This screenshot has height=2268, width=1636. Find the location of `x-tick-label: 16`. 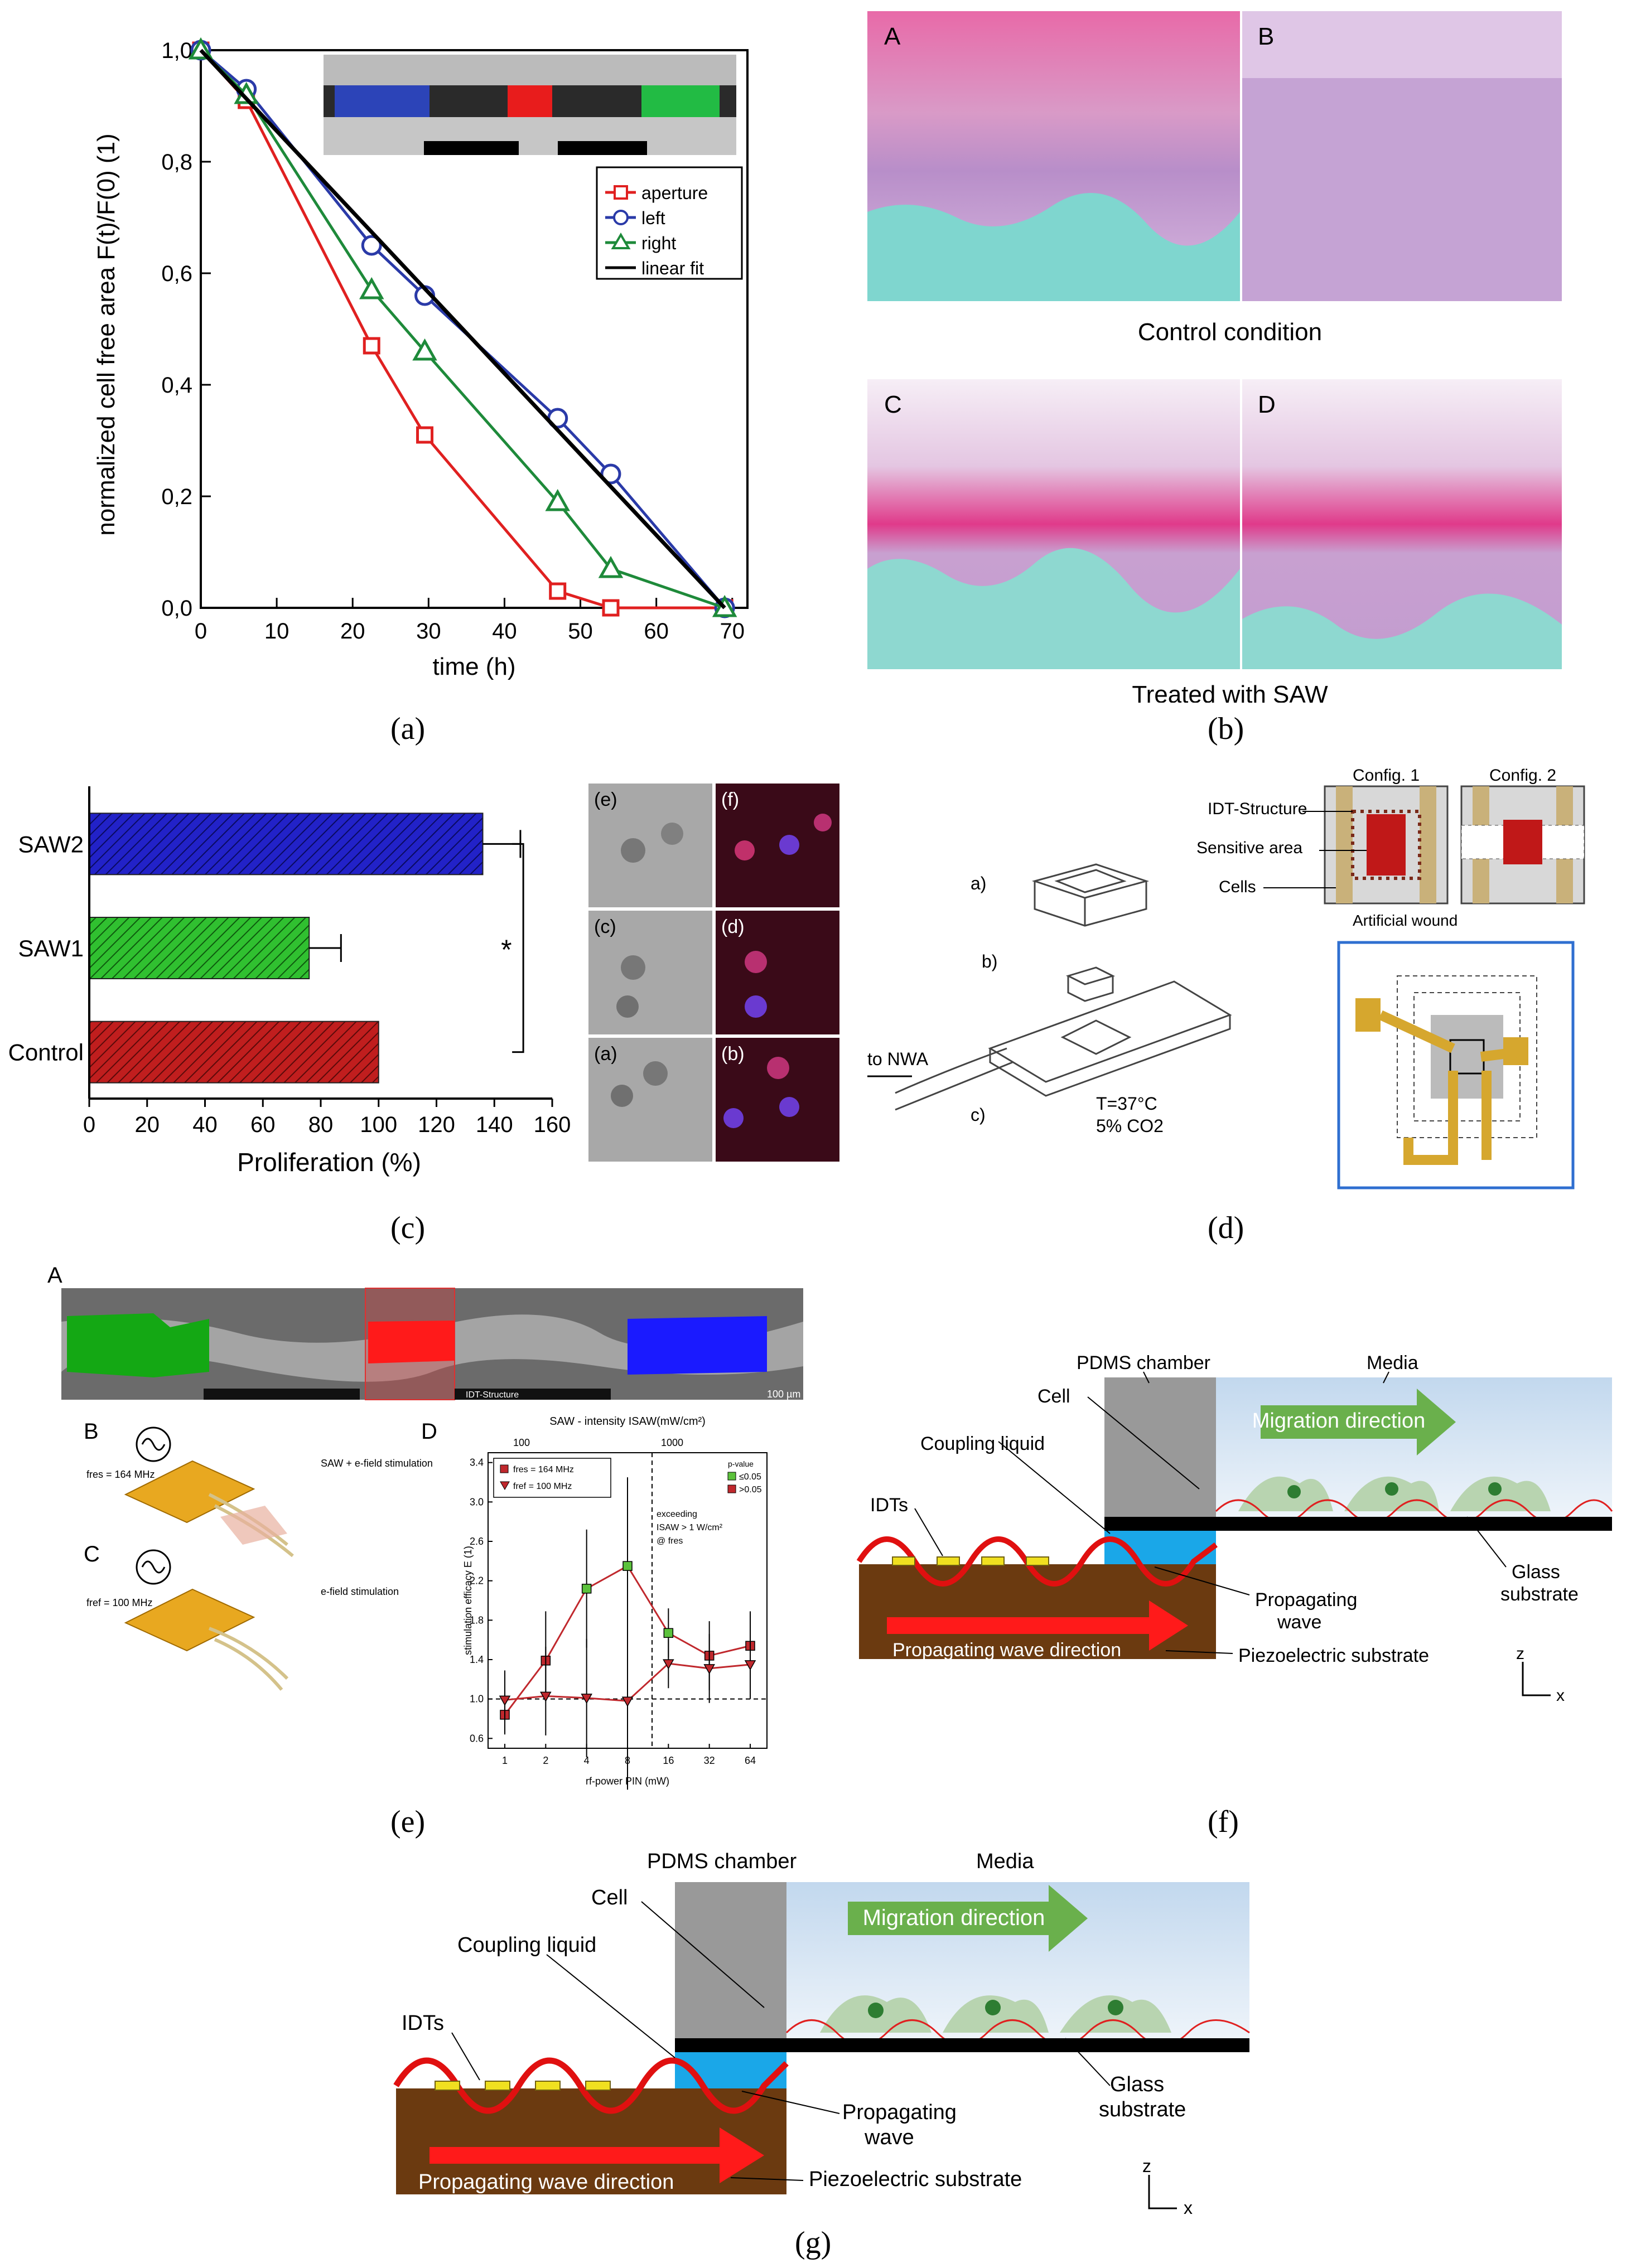

x-tick-label: 16 is located at coordinates (668, 1760).